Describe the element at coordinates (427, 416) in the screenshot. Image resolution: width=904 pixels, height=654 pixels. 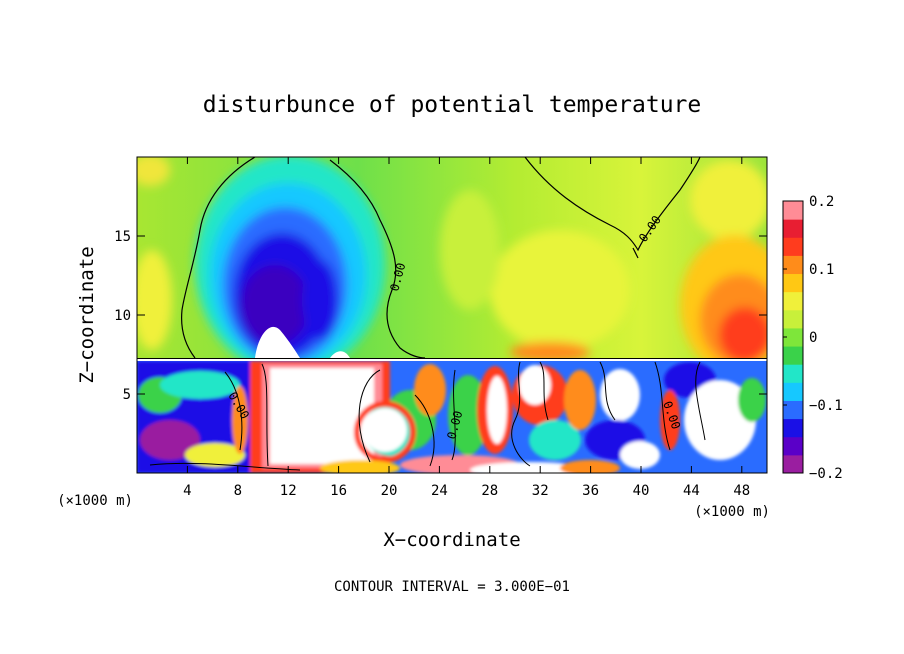
I see `lower-contours` at that location.